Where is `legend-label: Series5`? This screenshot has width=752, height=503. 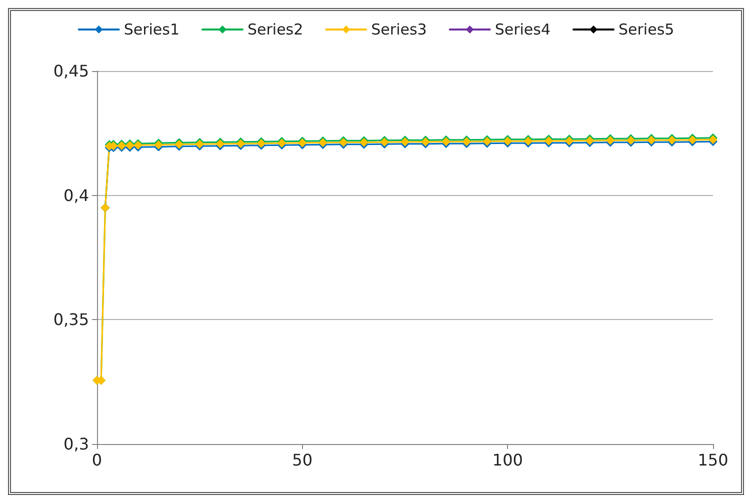 legend-label: Series5 is located at coordinates (646, 29).